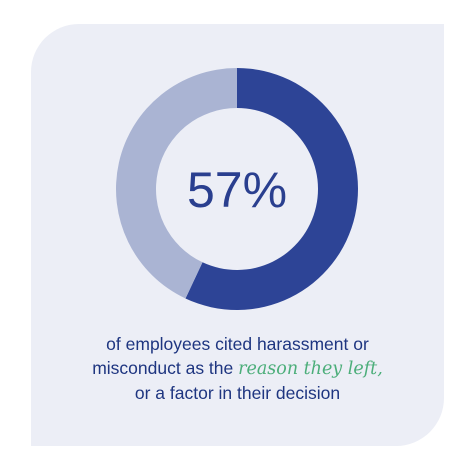 This screenshot has height=469, width=474. Describe the element at coordinates (163, 368) in the screenshot. I see `caption-line-2-start: misconduct as the` at that location.